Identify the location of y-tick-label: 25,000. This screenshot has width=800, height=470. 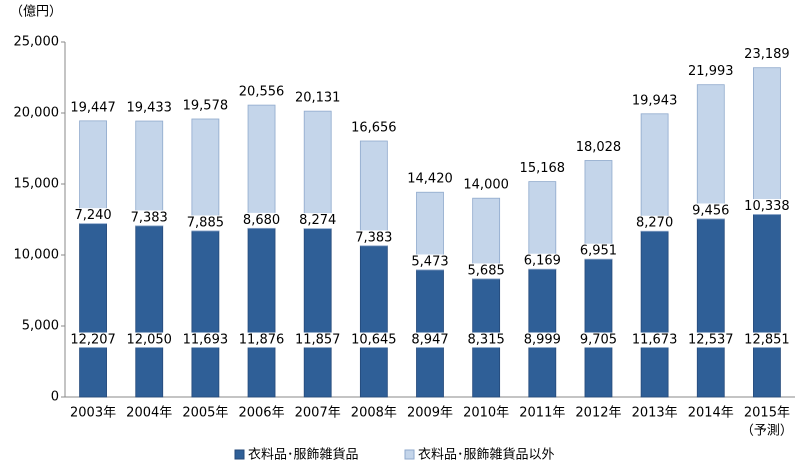
(37, 42).